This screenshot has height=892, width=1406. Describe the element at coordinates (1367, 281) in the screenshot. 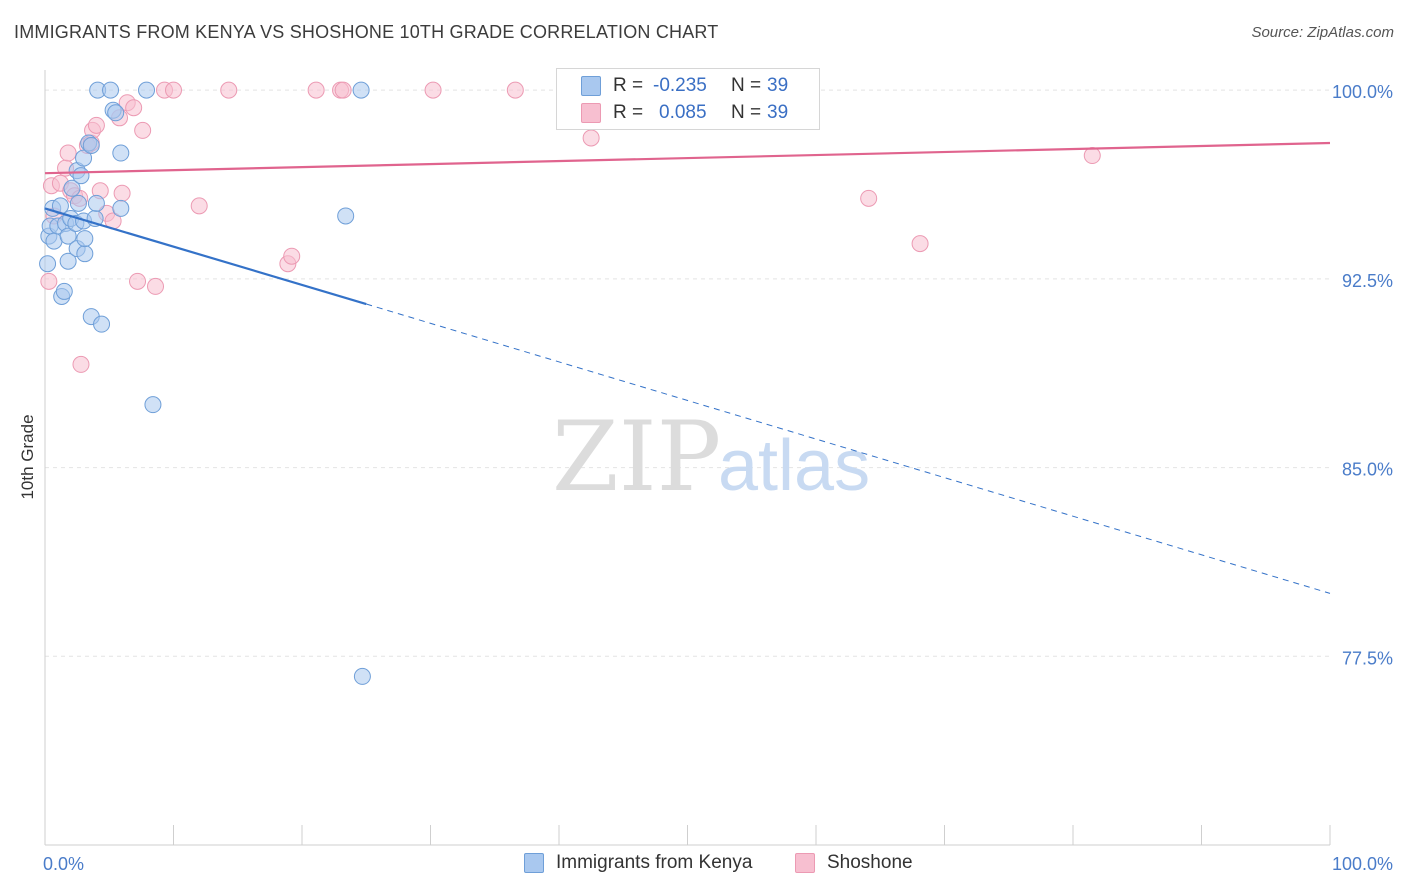

I see `y-tick-label: 92.5%` at that location.